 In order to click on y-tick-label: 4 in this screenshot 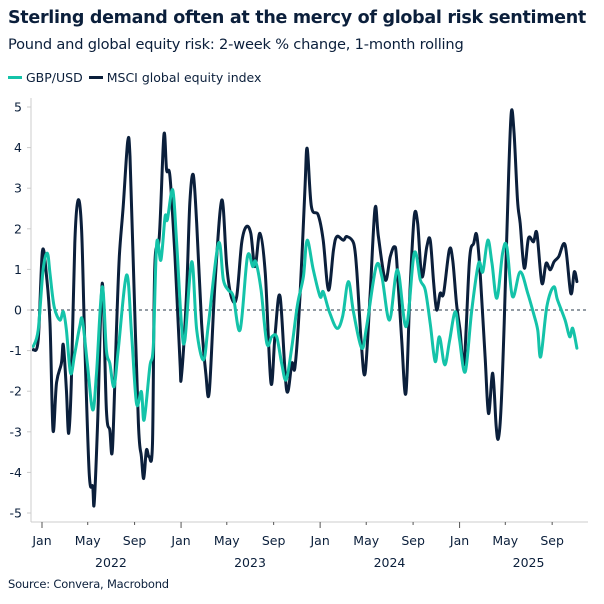, I will do `click(18, 147)`.